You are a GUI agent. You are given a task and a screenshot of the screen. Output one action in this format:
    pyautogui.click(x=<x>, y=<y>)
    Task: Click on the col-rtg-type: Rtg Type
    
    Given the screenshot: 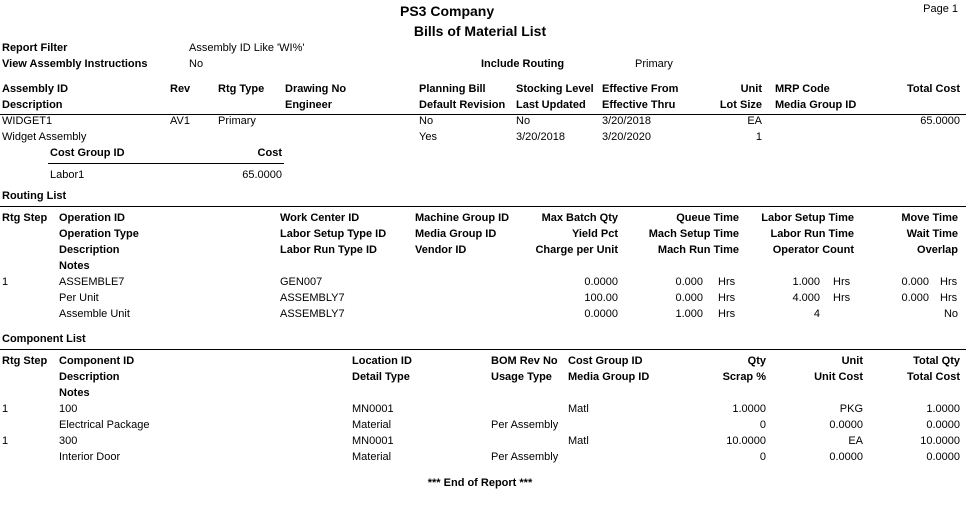 What is the action you would take?
    pyautogui.click(x=241, y=89)
    